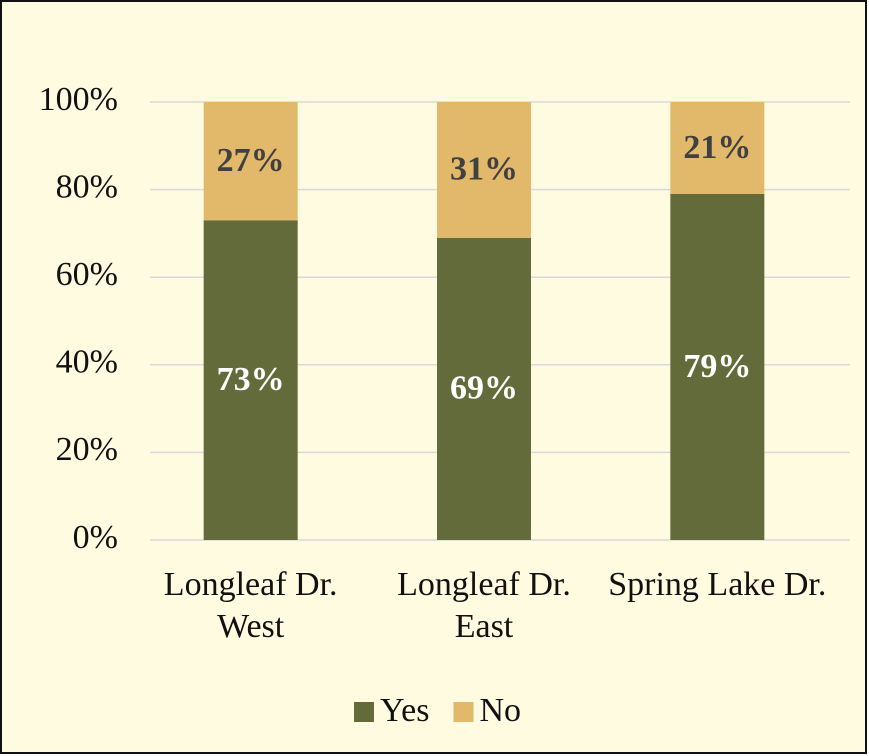 This screenshot has width=869, height=756. Describe the element at coordinates (500, 710) in the screenshot. I see `legend-label: No` at that location.